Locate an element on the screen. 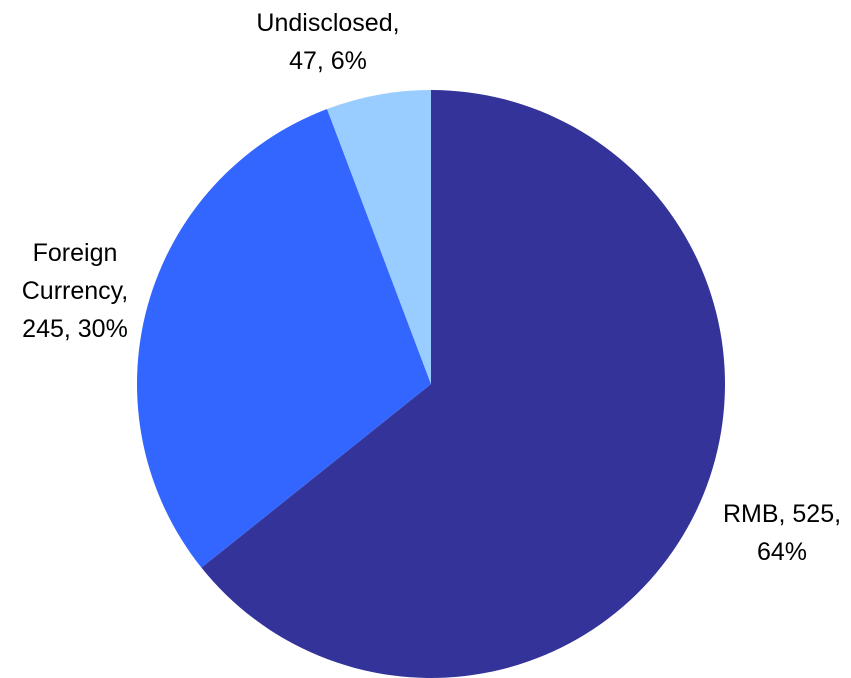 Image resolution: width=851 pixels, height=678 pixels. slice-label-line: RMB, 525, is located at coordinates (782, 514).